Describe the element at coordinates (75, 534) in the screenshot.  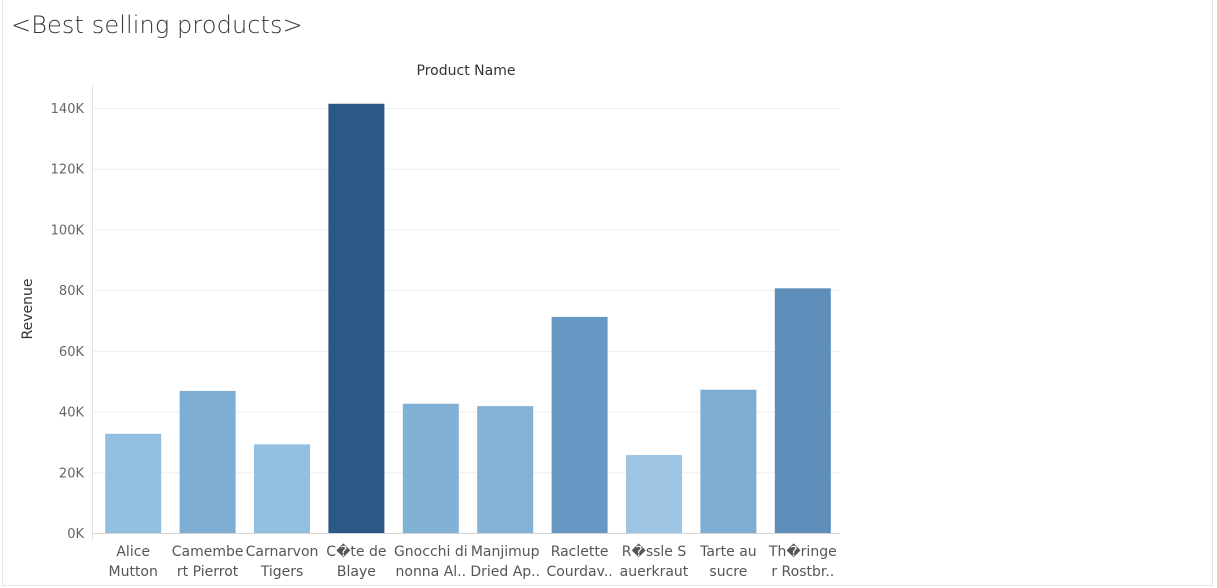
I see `y-tick-label: 0K` at that location.